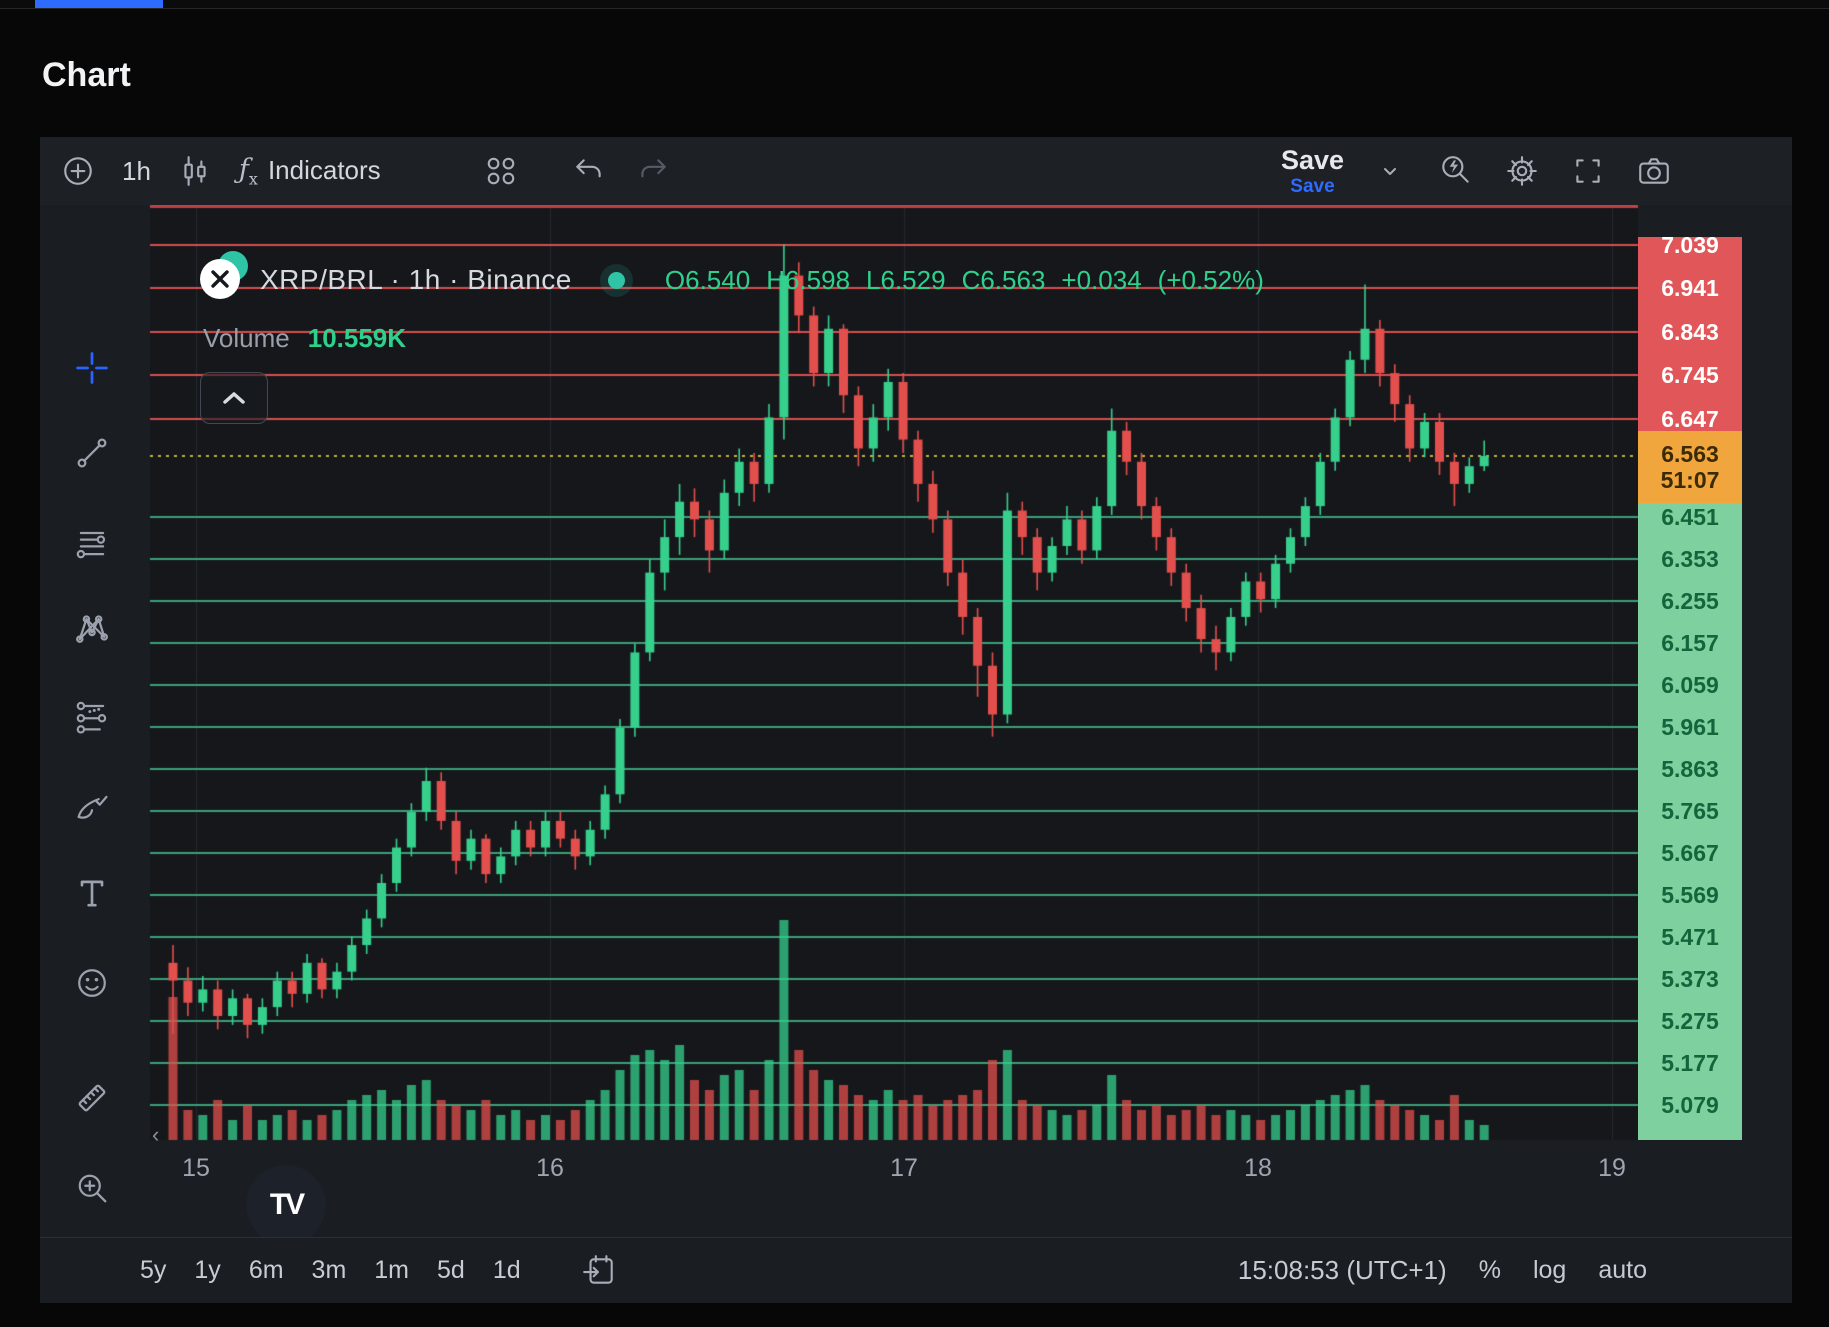 The height and width of the screenshot is (1327, 1829). What do you see at coordinates (906, 279) in the screenshot?
I see `ohlc-low: L6.529` at bounding box center [906, 279].